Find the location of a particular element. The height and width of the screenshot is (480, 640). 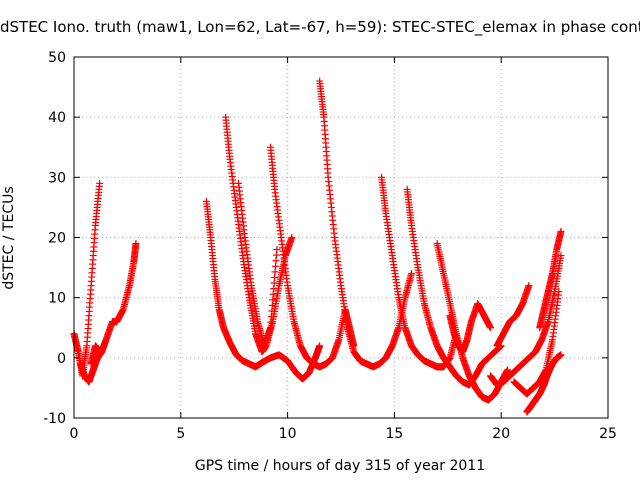

x-tick-label: 0 is located at coordinates (74, 434).